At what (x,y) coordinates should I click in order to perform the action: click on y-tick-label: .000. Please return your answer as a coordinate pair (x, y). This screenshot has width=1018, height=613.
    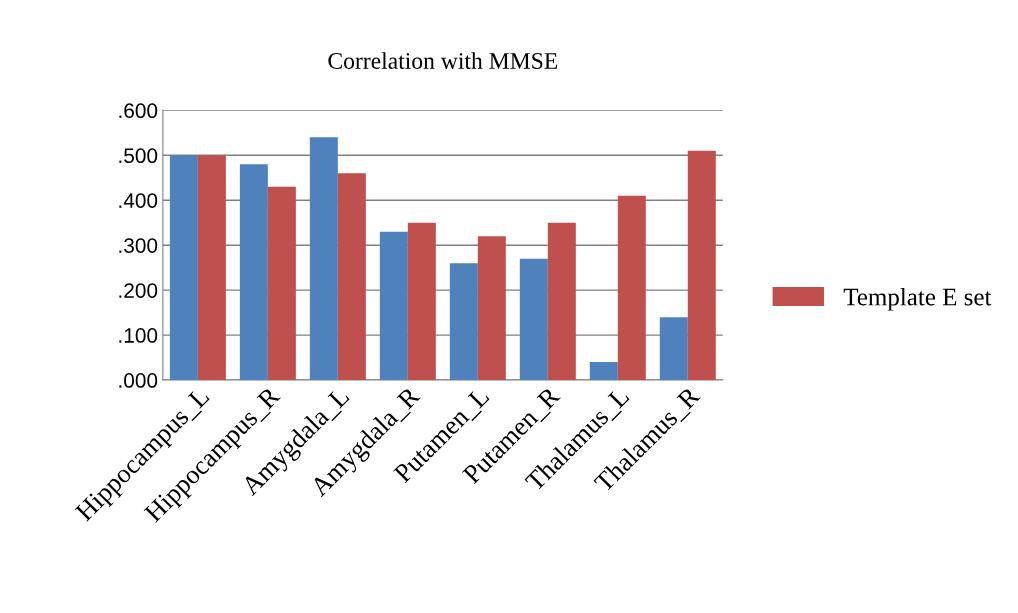
    Looking at the image, I should click on (138, 380).